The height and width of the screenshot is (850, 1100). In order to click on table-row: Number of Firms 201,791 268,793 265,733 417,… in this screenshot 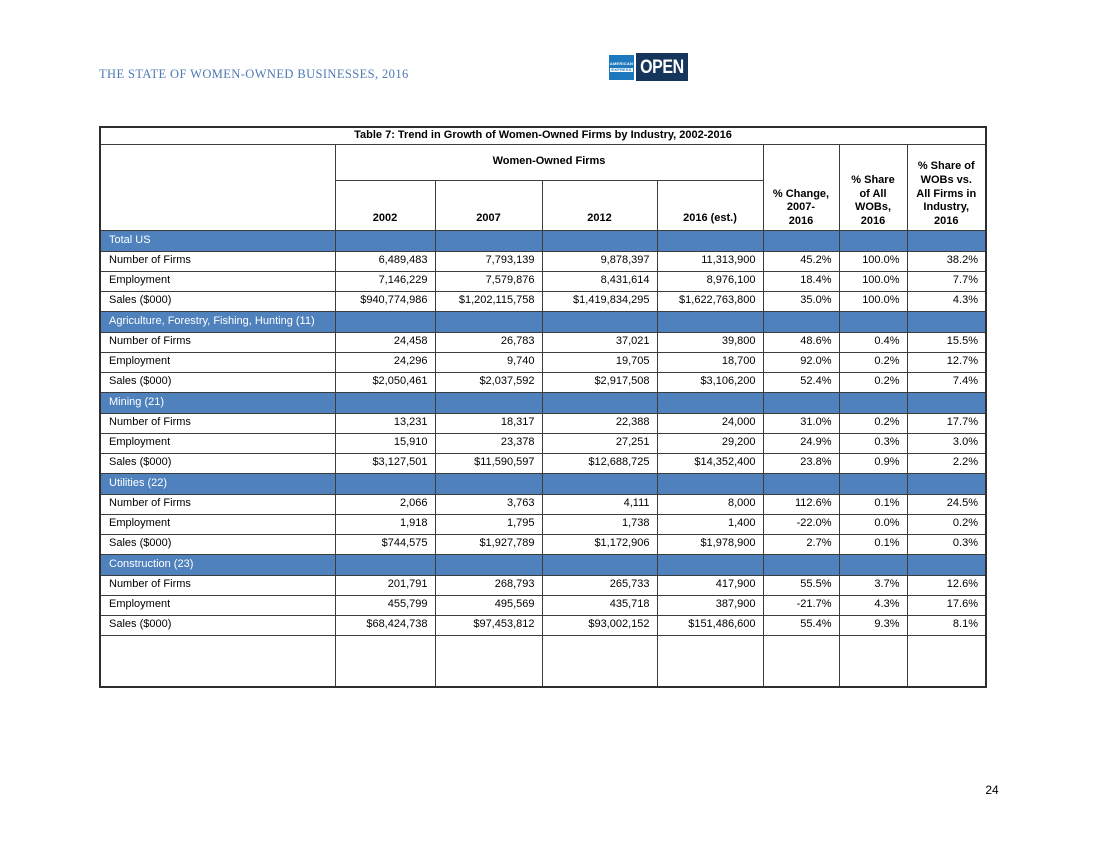, I will do `click(543, 585)`.